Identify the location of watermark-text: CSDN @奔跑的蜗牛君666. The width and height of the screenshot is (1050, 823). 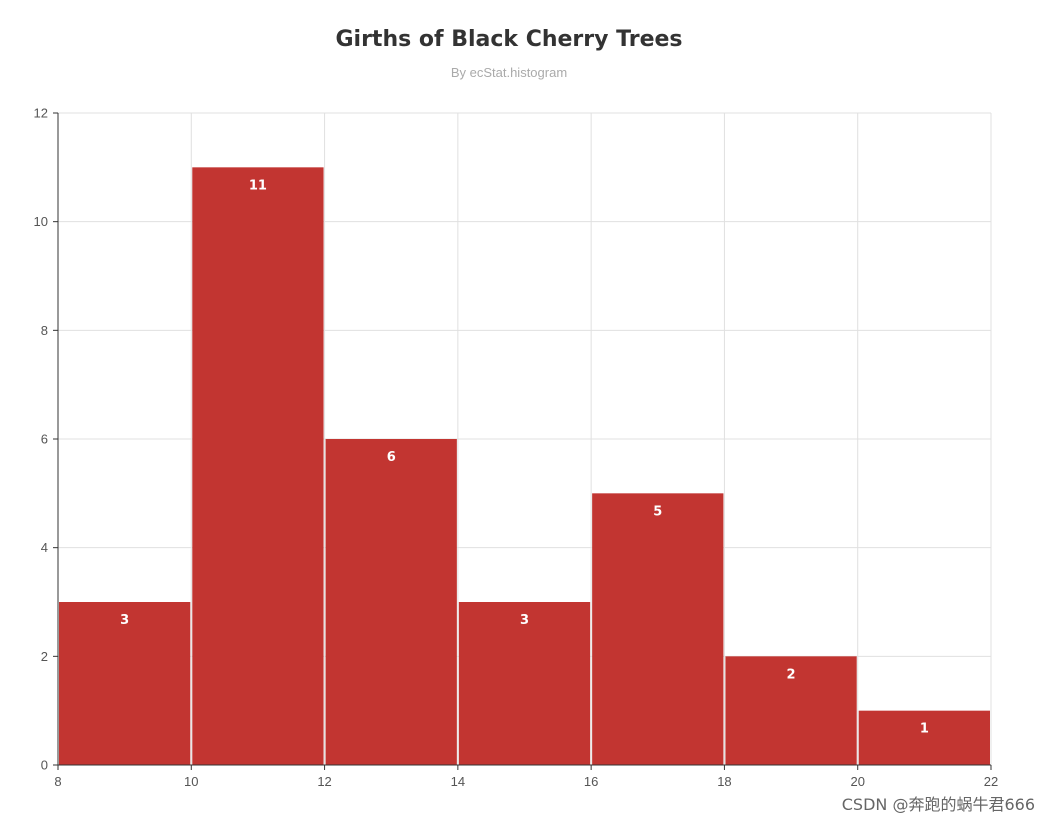
(938, 804).